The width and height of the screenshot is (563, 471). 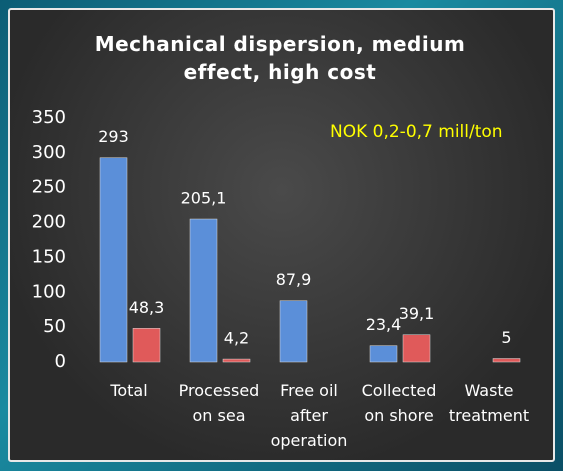 What do you see at coordinates (49, 222) in the screenshot?
I see `y-tick-label: 200` at bounding box center [49, 222].